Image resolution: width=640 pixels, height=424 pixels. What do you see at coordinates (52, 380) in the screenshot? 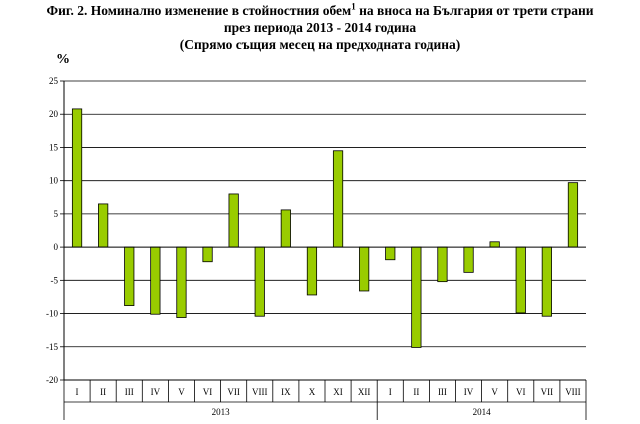
I see `y-tick-label: -20` at bounding box center [52, 380].